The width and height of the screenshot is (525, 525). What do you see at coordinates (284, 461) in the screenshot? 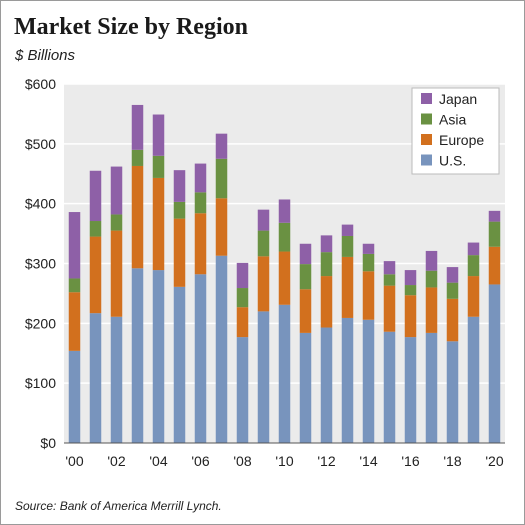
I see `x-tick-label-10: '10` at bounding box center [284, 461].